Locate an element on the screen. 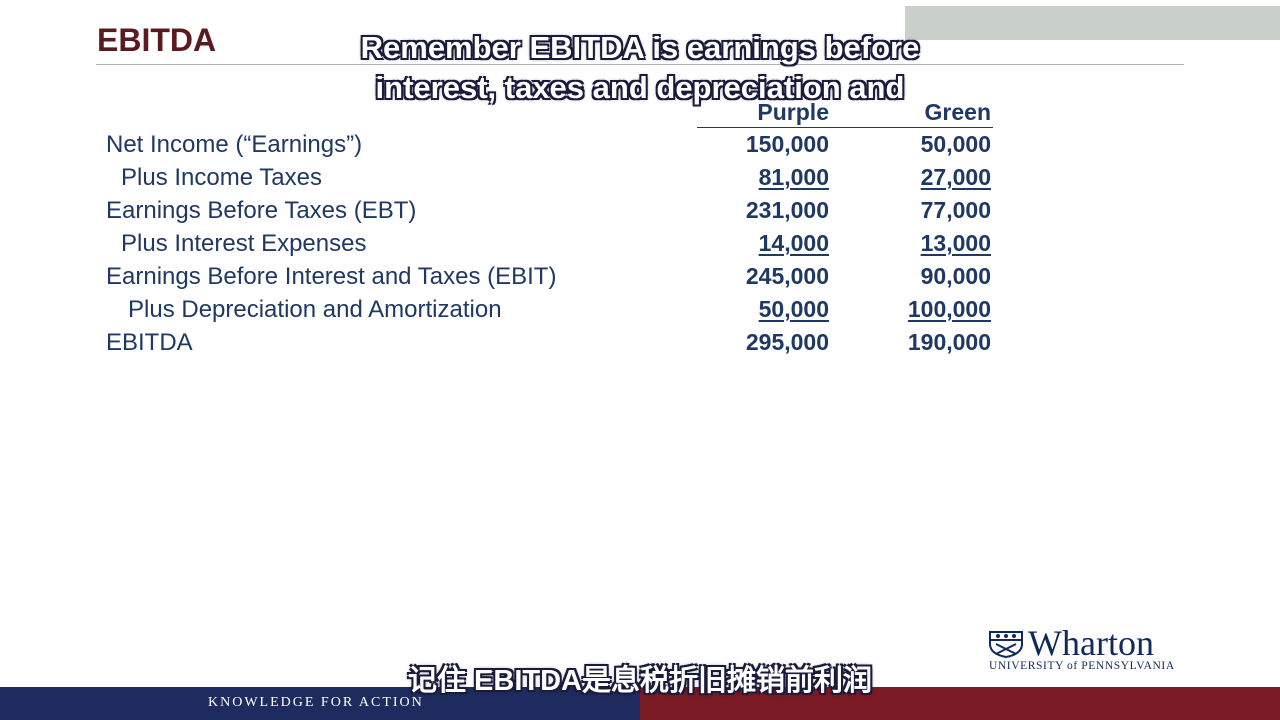 Image resolution: width=1280 pixels, height=720 pixels. footer-bar-left is located at coordinates (320, 703).